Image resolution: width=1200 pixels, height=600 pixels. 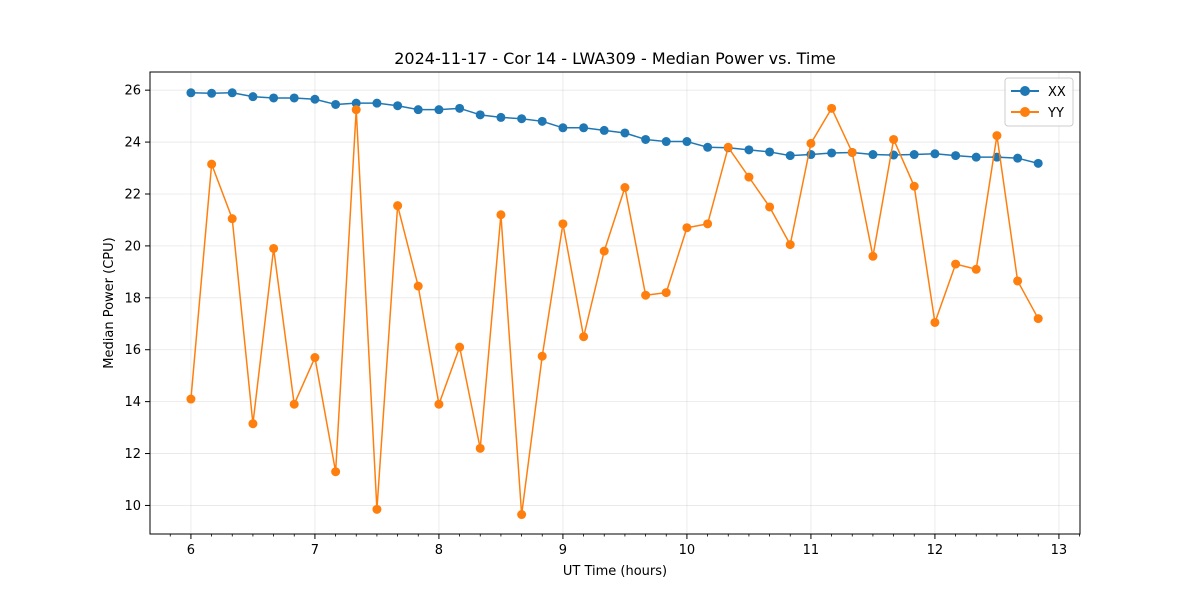 What do you see at coordinates (935, 550) in the screenshot?
I see `x-tick-label: 12` at bounding box center [935, 550].